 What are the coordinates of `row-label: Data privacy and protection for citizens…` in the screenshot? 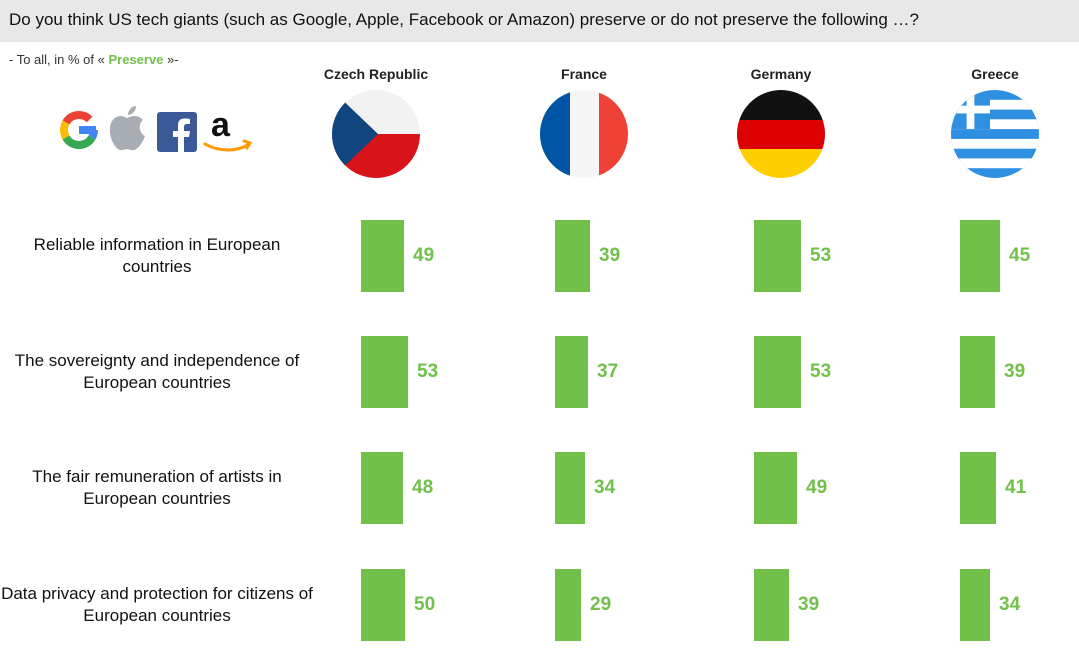 It's located at (157, 604).